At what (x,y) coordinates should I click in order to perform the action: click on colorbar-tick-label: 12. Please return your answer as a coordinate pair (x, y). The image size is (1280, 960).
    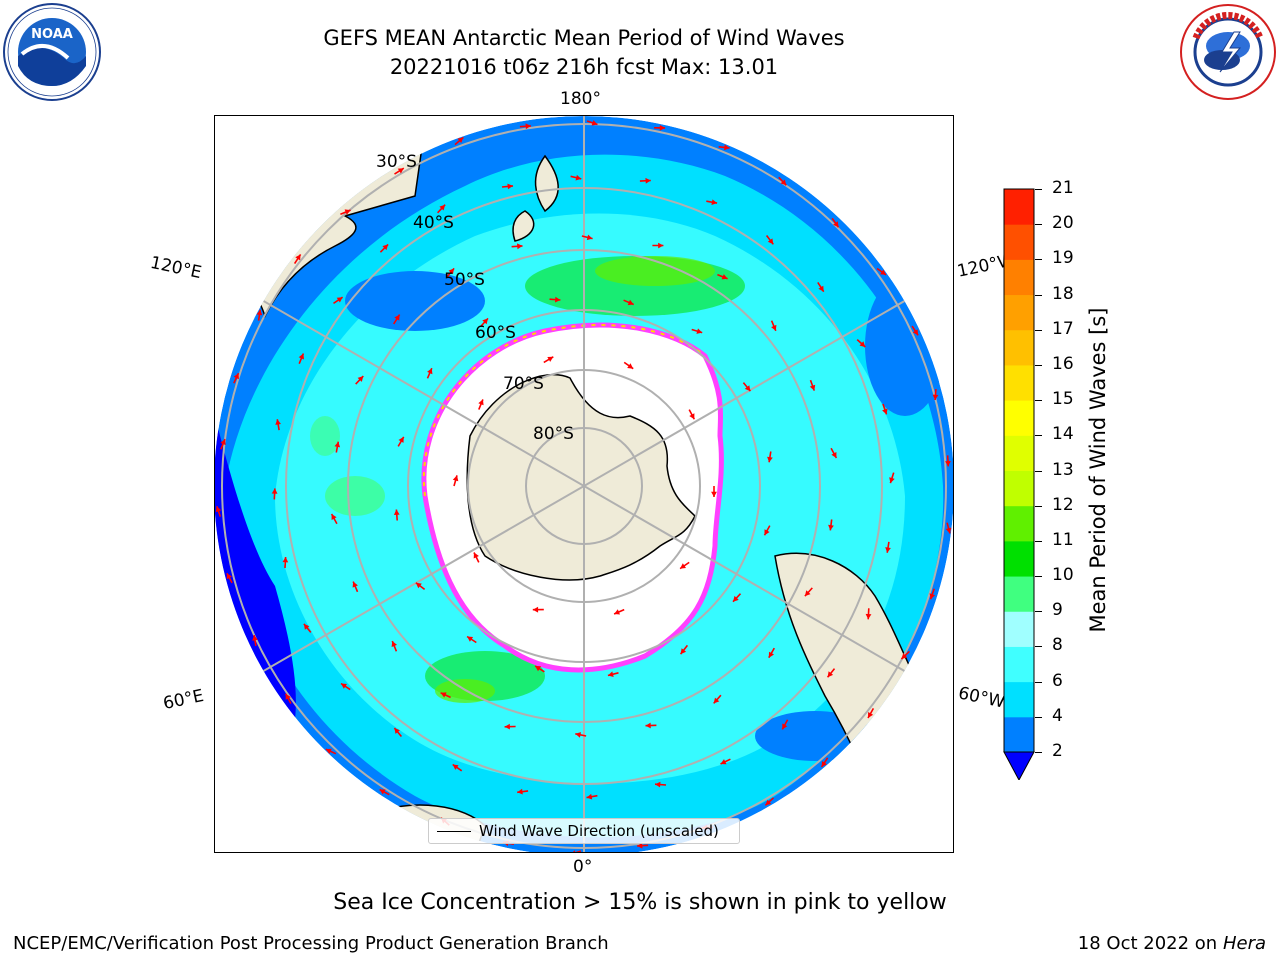
    Looking at the image, I should click on (1063, 504).